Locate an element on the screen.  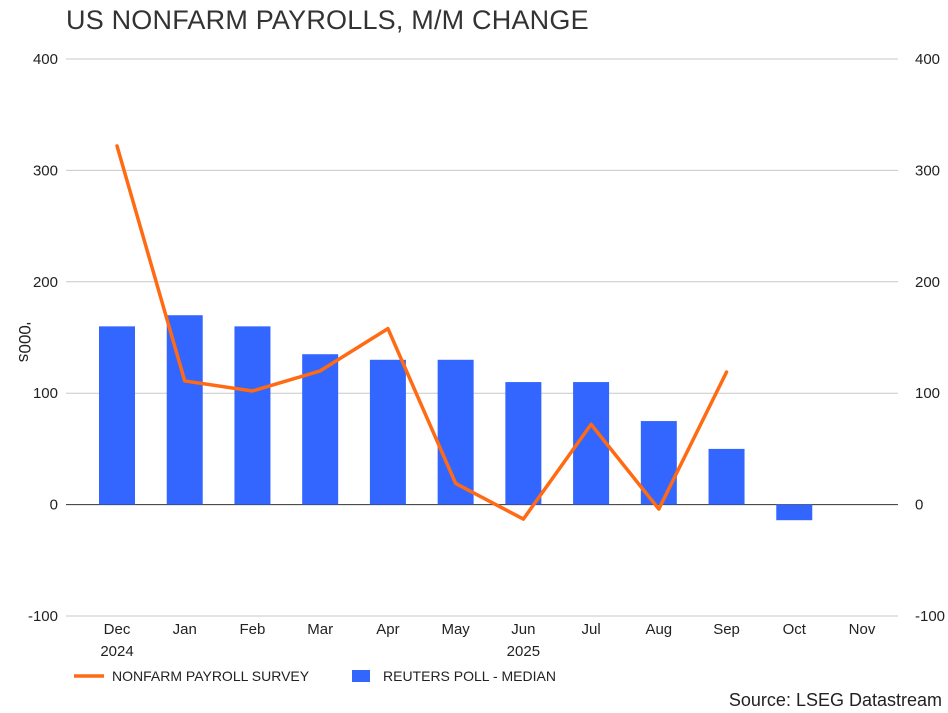
legend-label-bar: REUTERS POLL - MEDIAN is located at coordinates (469, 676).